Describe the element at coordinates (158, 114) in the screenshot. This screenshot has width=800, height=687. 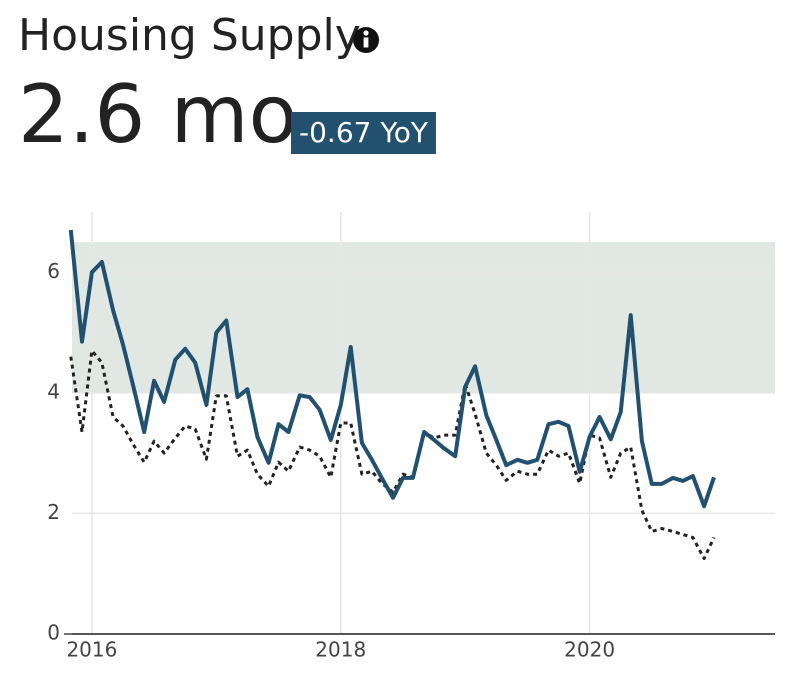
I see `headline-value: 2.6 mo` at that location.